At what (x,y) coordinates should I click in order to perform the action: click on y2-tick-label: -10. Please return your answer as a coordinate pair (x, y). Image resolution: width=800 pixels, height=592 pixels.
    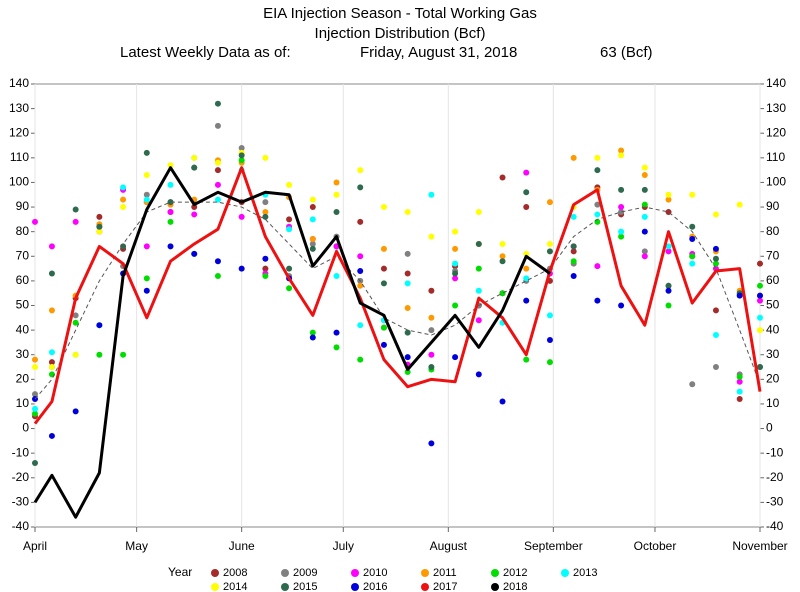
    Looking at the image, I should click on (775, 452).